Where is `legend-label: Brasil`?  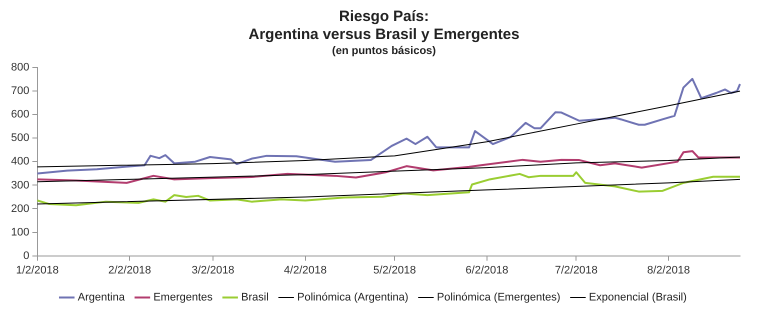
legend-label: Brasil is located at coordinates (255, 298).